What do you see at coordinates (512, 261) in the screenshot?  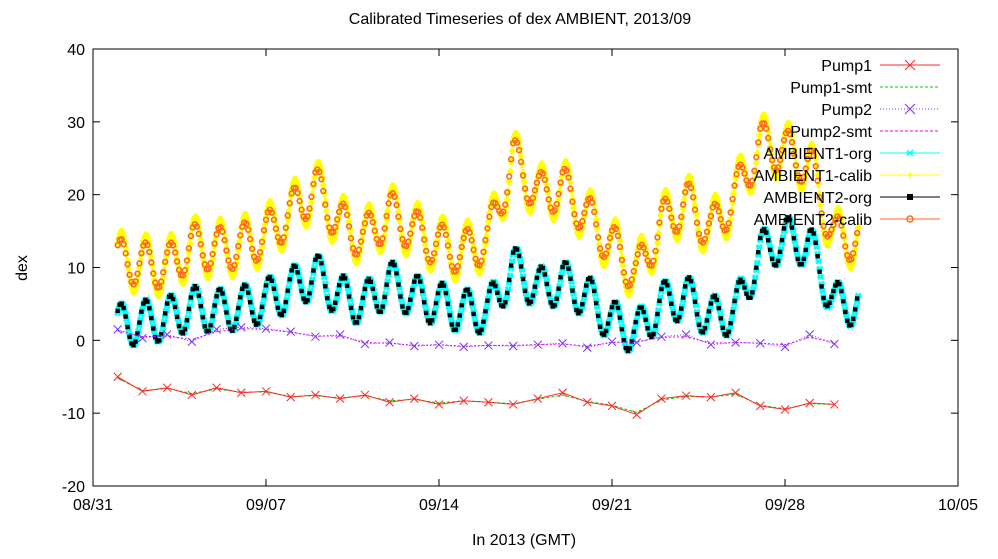 I see `ambient1-org-point` at bounding box center [512, 261].